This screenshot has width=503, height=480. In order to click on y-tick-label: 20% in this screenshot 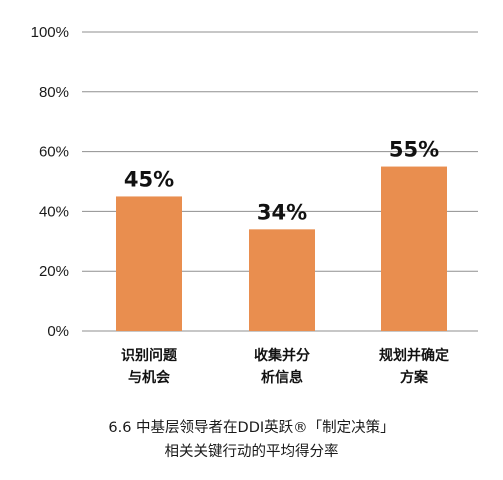, I will do `click(54, 271)`.